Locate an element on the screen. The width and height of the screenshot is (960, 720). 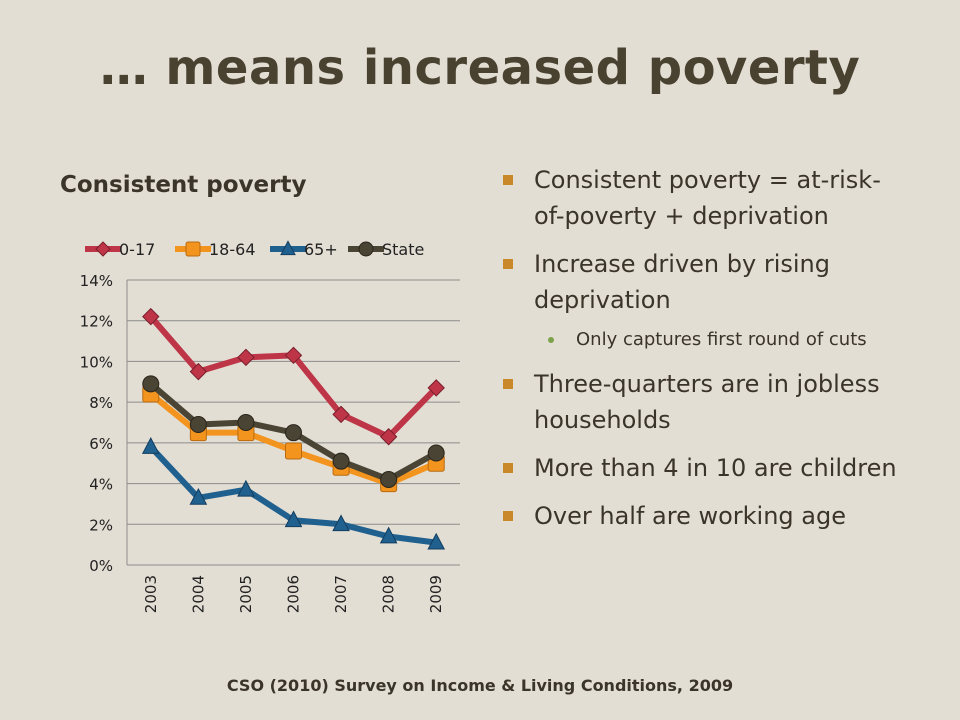
dot-bullet-icon is located at coordinates (551, 340).